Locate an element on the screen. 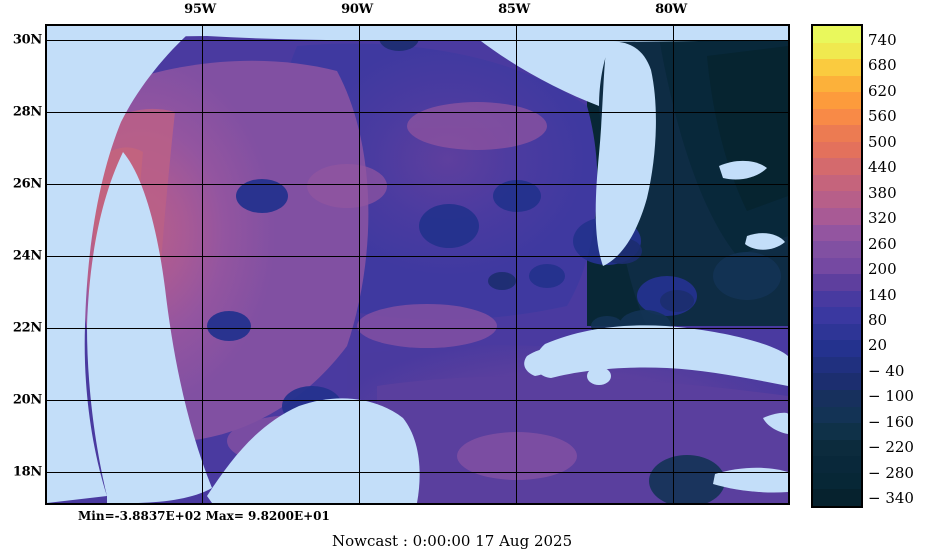 This screenshot has height=555, width=933. colorbar-tick-label: − 340 is located at coordinates (891, 498).